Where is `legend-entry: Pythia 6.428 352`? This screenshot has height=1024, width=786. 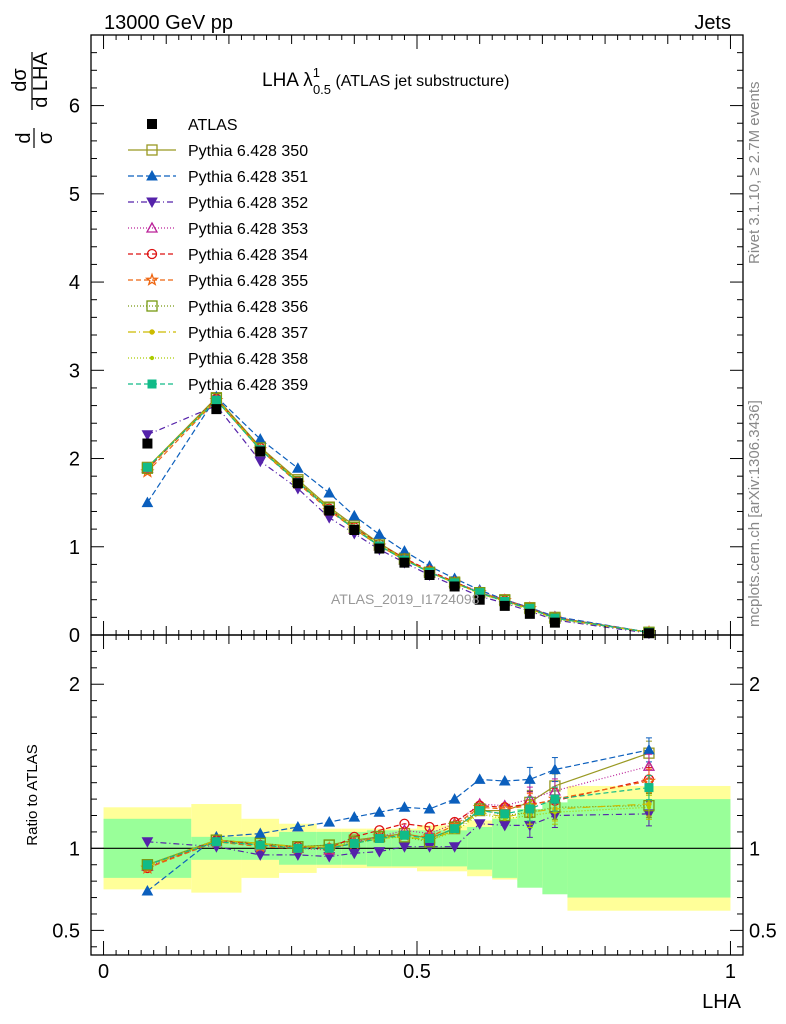
legend-entry: Pythia 6.428 352 is located at coordinates (218, 203).